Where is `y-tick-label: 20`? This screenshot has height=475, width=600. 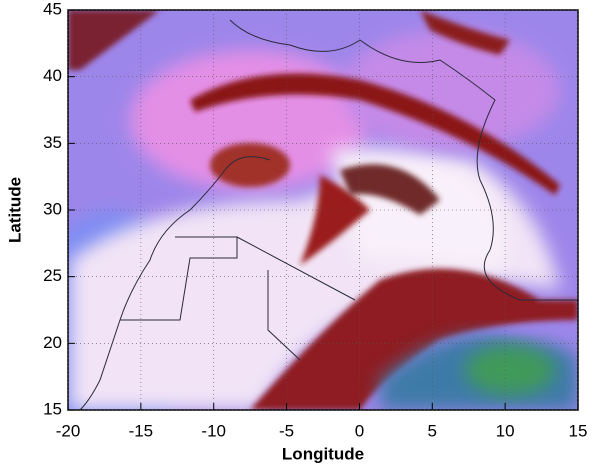
y-tick-label: 20 is located at coordinates (52, 342).